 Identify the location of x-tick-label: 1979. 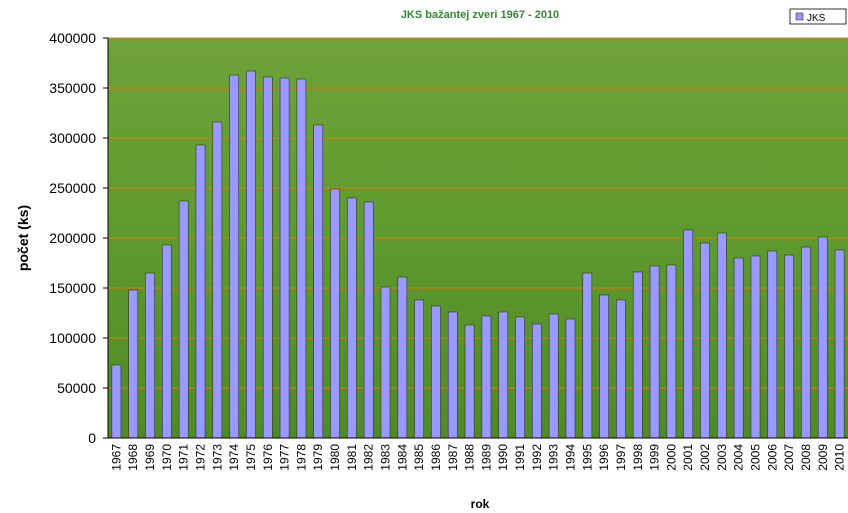
(318, 457).